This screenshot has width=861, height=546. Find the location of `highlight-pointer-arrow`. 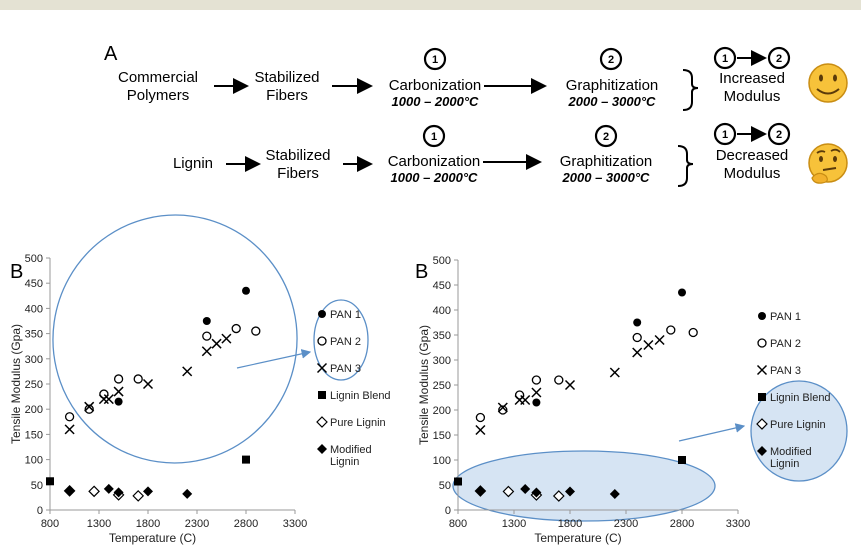

highlight-pointer-arrow is located at coordinates (274, 359).